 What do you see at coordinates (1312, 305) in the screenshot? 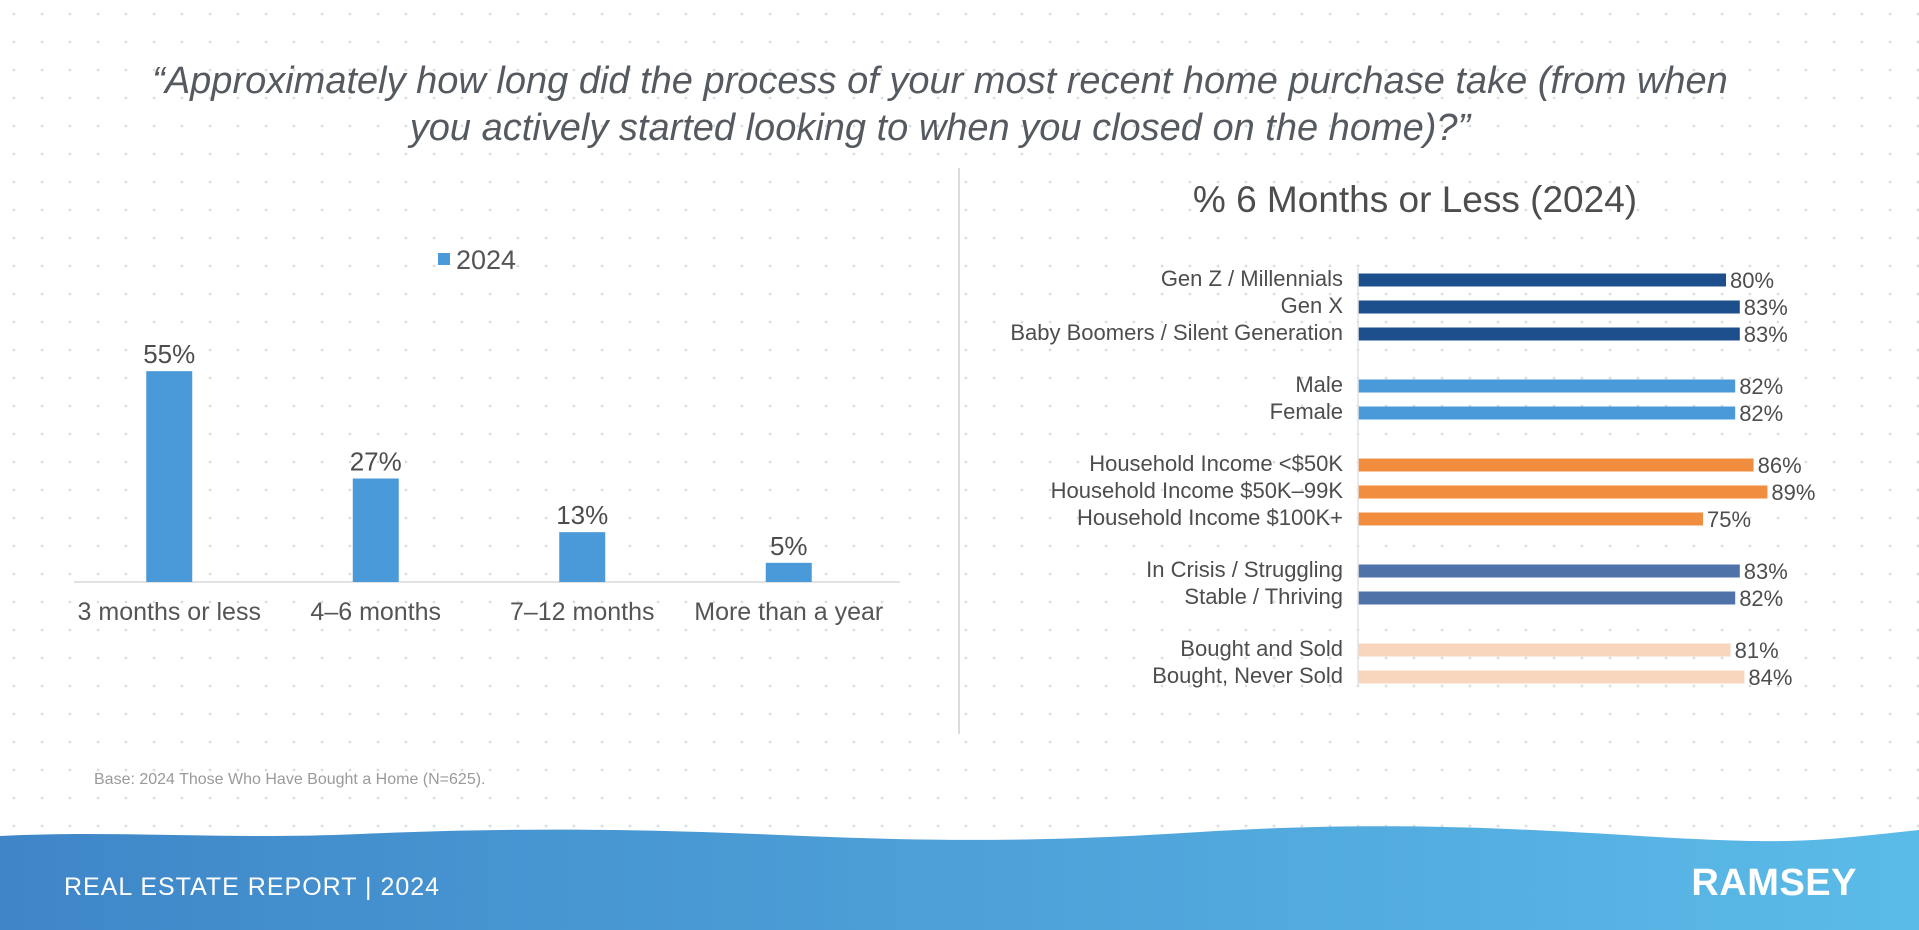
I see `category-label-2: Gen X` at bounding box center [1312, 305].